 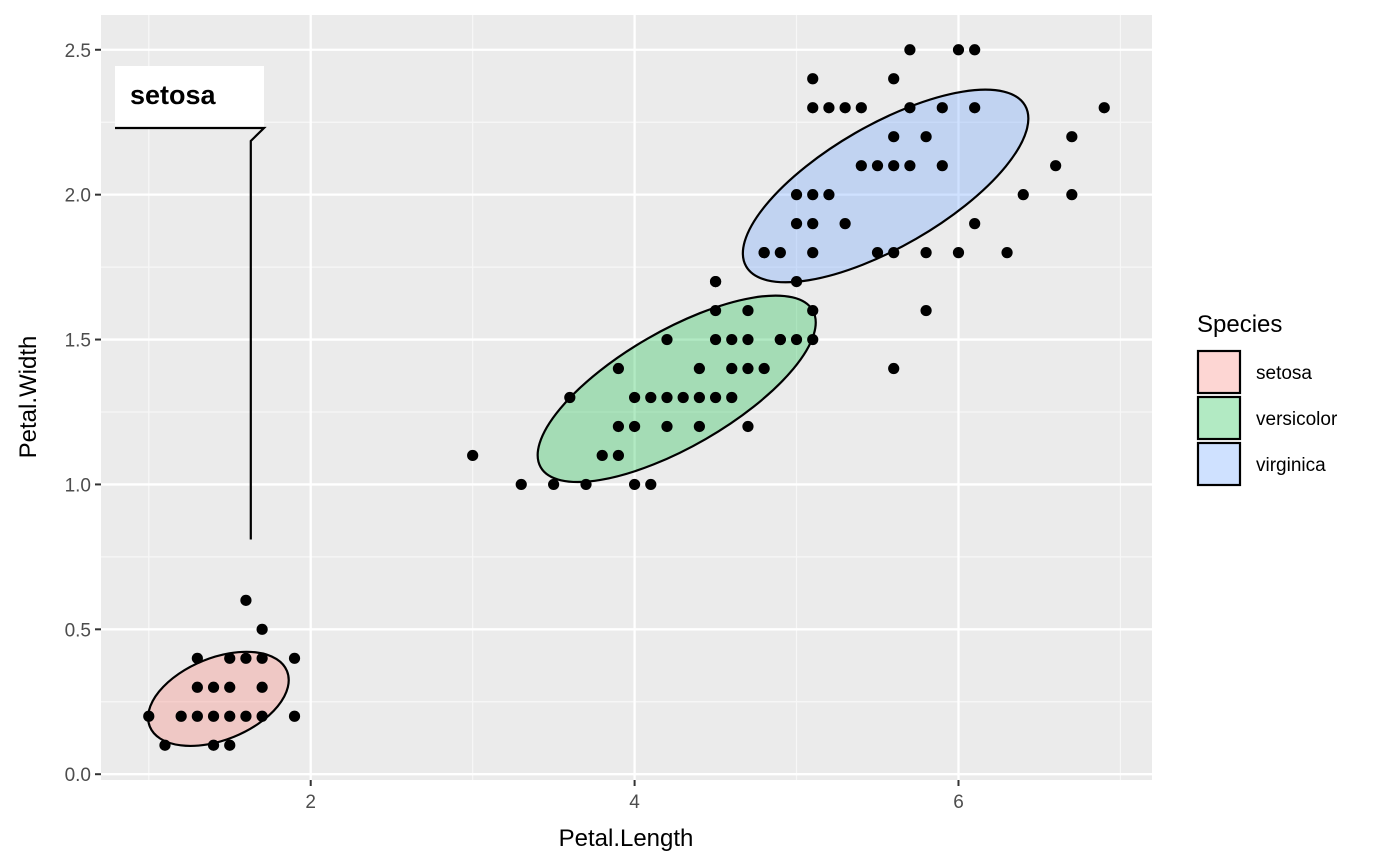 I want to click on x-tick-label: 6, so click(x=958, y=802).